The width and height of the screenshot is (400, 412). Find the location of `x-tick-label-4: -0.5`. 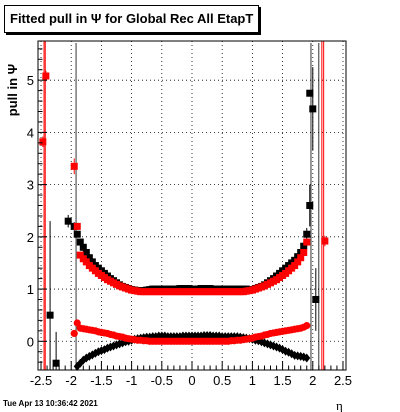

x-tick-label-4: -0.5 is located at coordinates (162, 380).